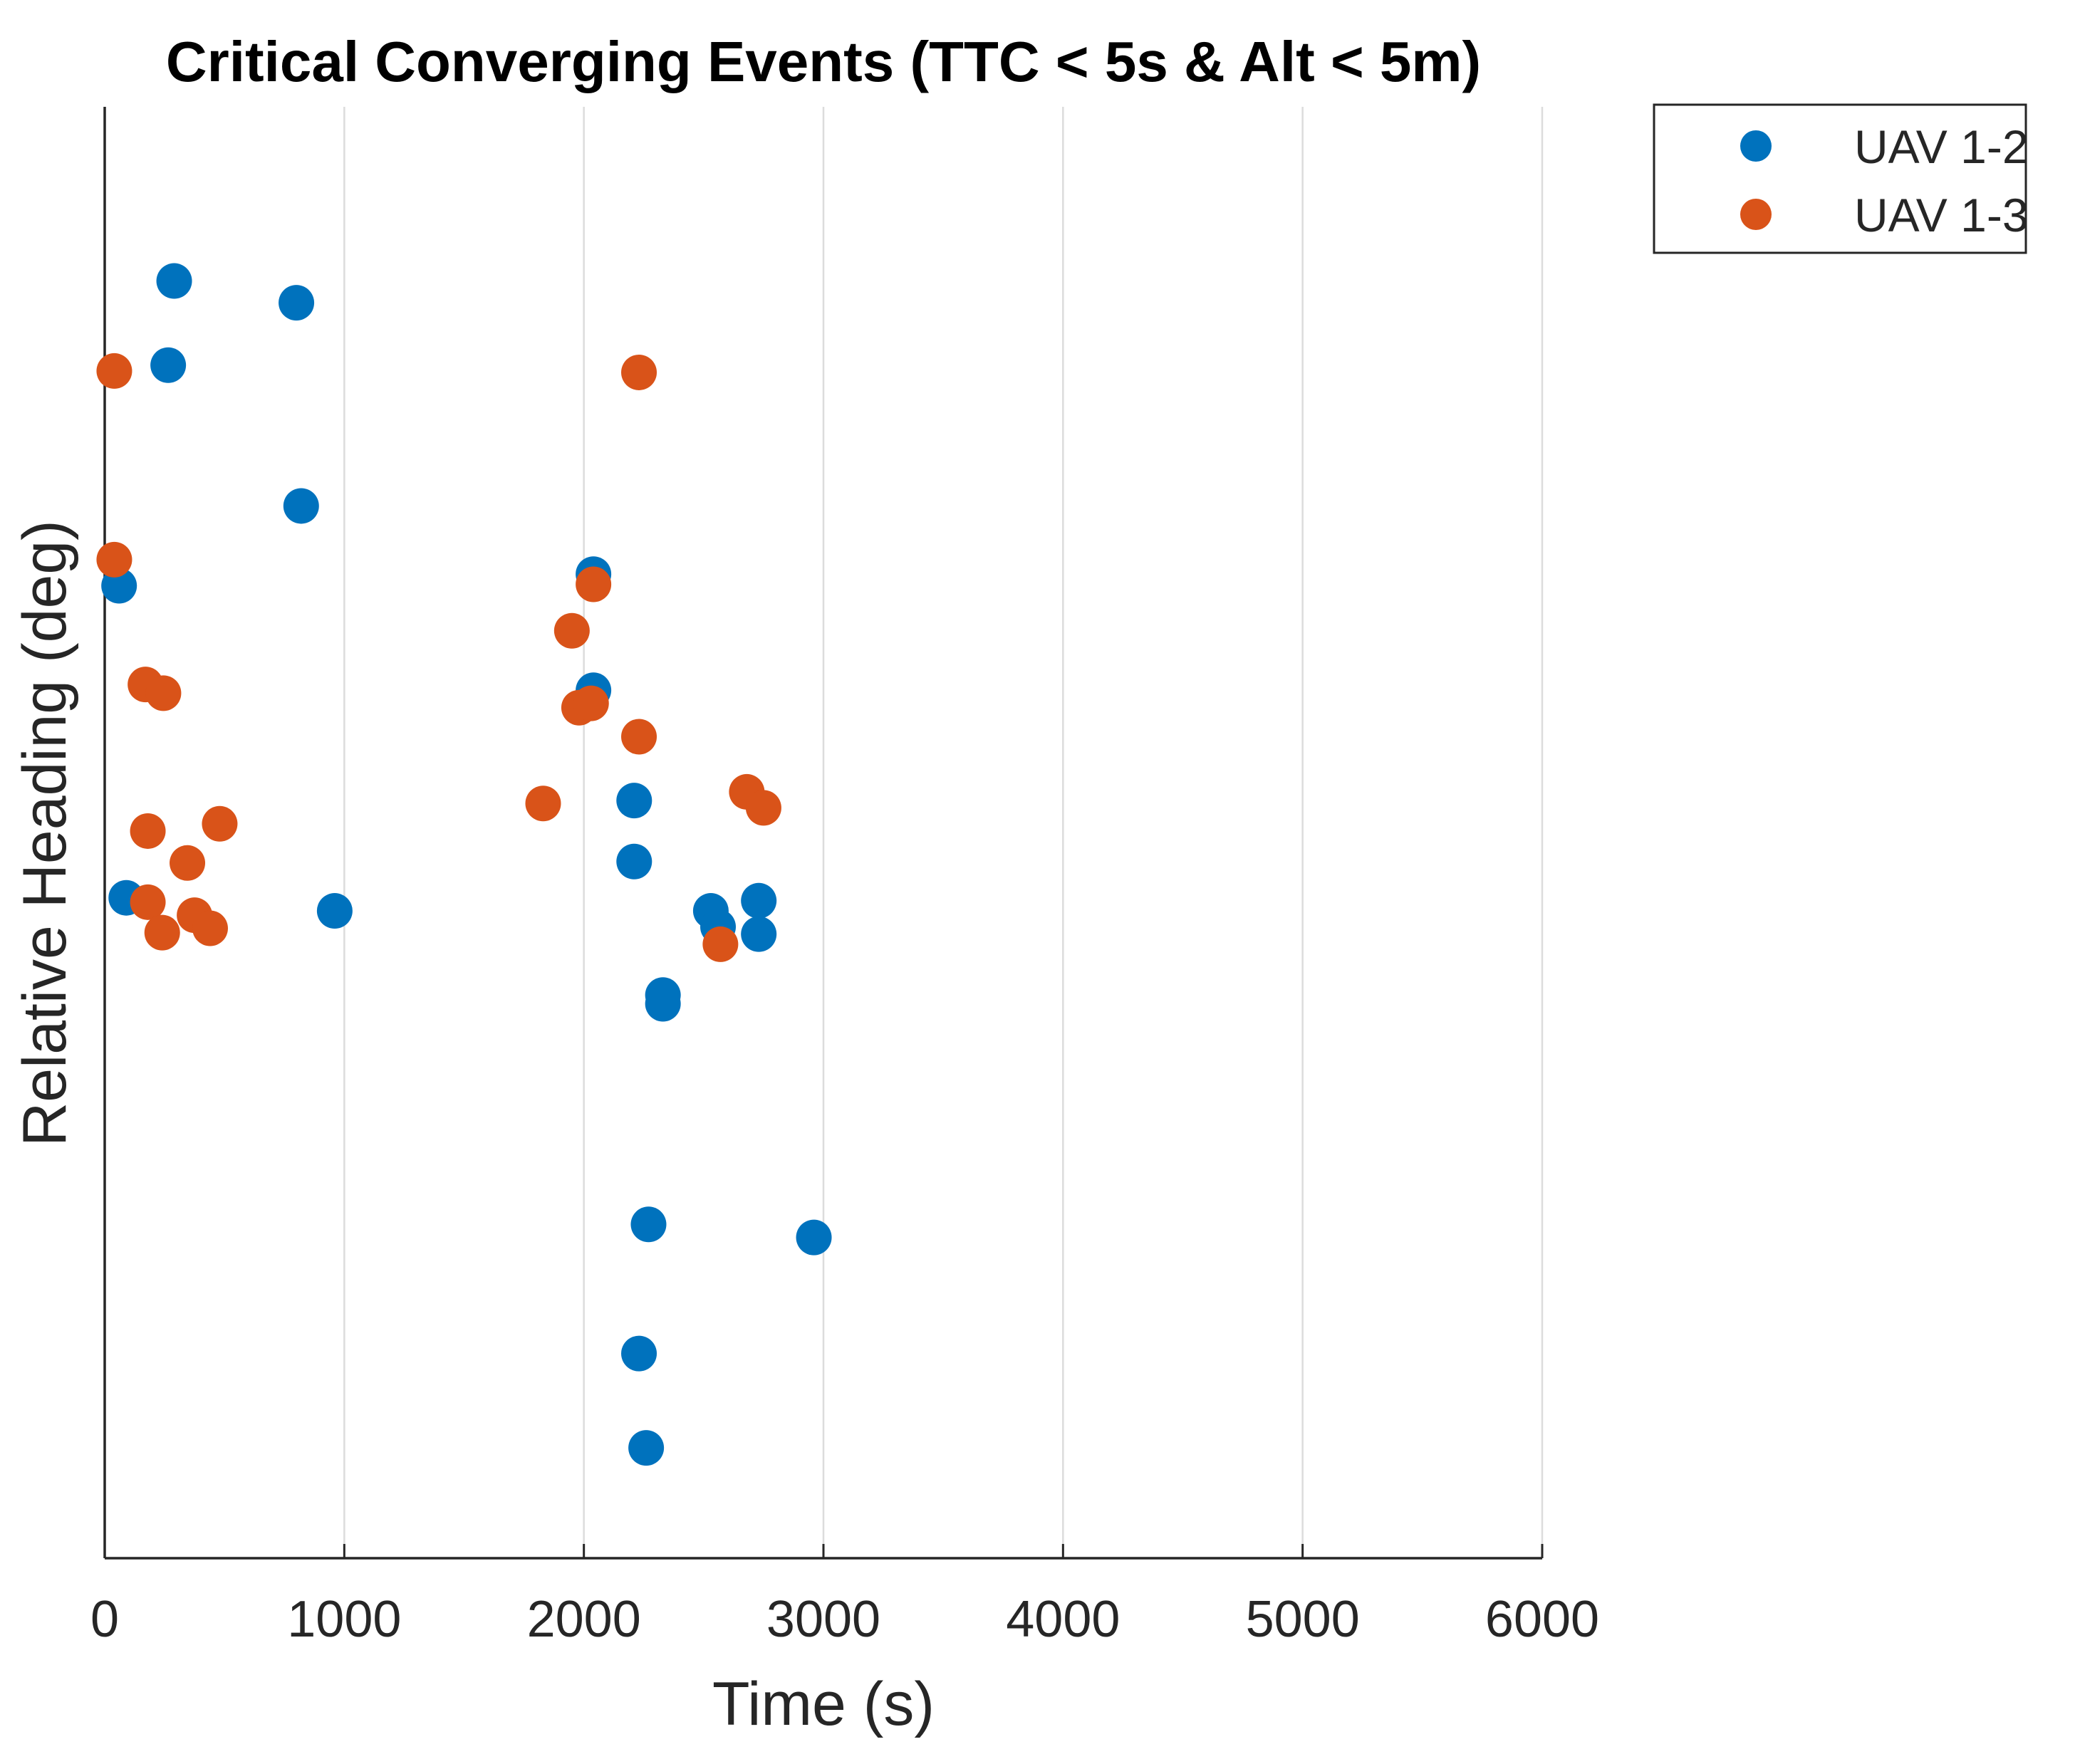 Image resolution: width=2080 pixels, height=1764 pixels. Describe the element at coordinates (1941, 215) in the screenshot. I see `legend-label-uav-1-3: UAV 1-3` at that location.